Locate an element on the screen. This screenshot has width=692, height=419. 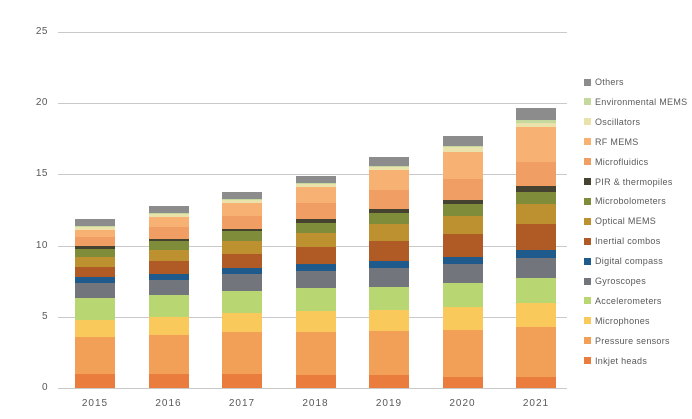
bar-segment-oscillators-2020 is located at coordinates (462, 149).